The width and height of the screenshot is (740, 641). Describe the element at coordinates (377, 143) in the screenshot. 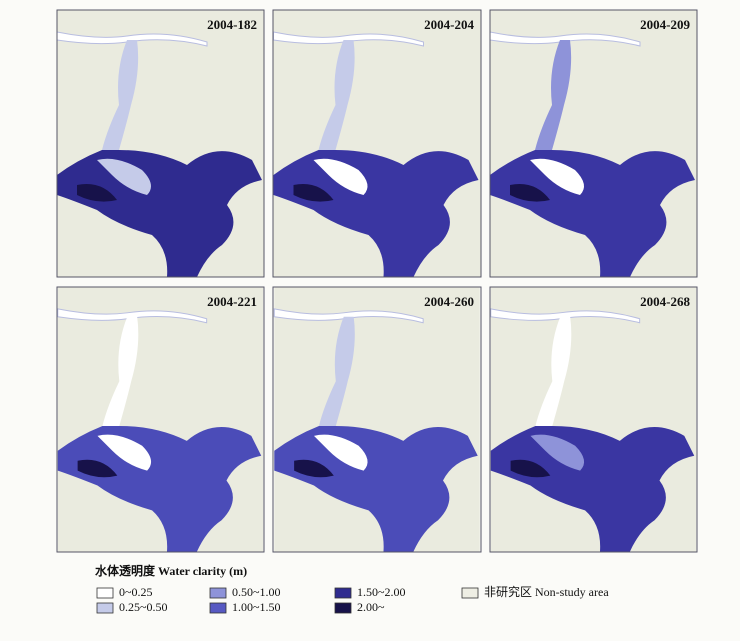

I see `panel: 2004-204` at that location.